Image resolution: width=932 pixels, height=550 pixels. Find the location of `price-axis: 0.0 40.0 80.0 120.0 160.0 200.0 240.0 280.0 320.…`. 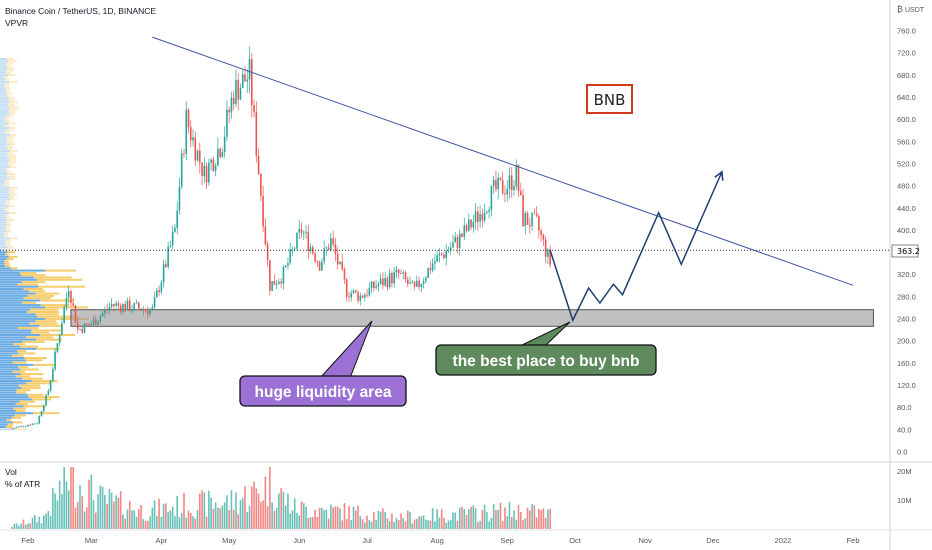

price-axis: 0.0 40.0 80.0 120.0 160.0 200.0 240.0 280.0 320.… is located at coordinates (906, 242).